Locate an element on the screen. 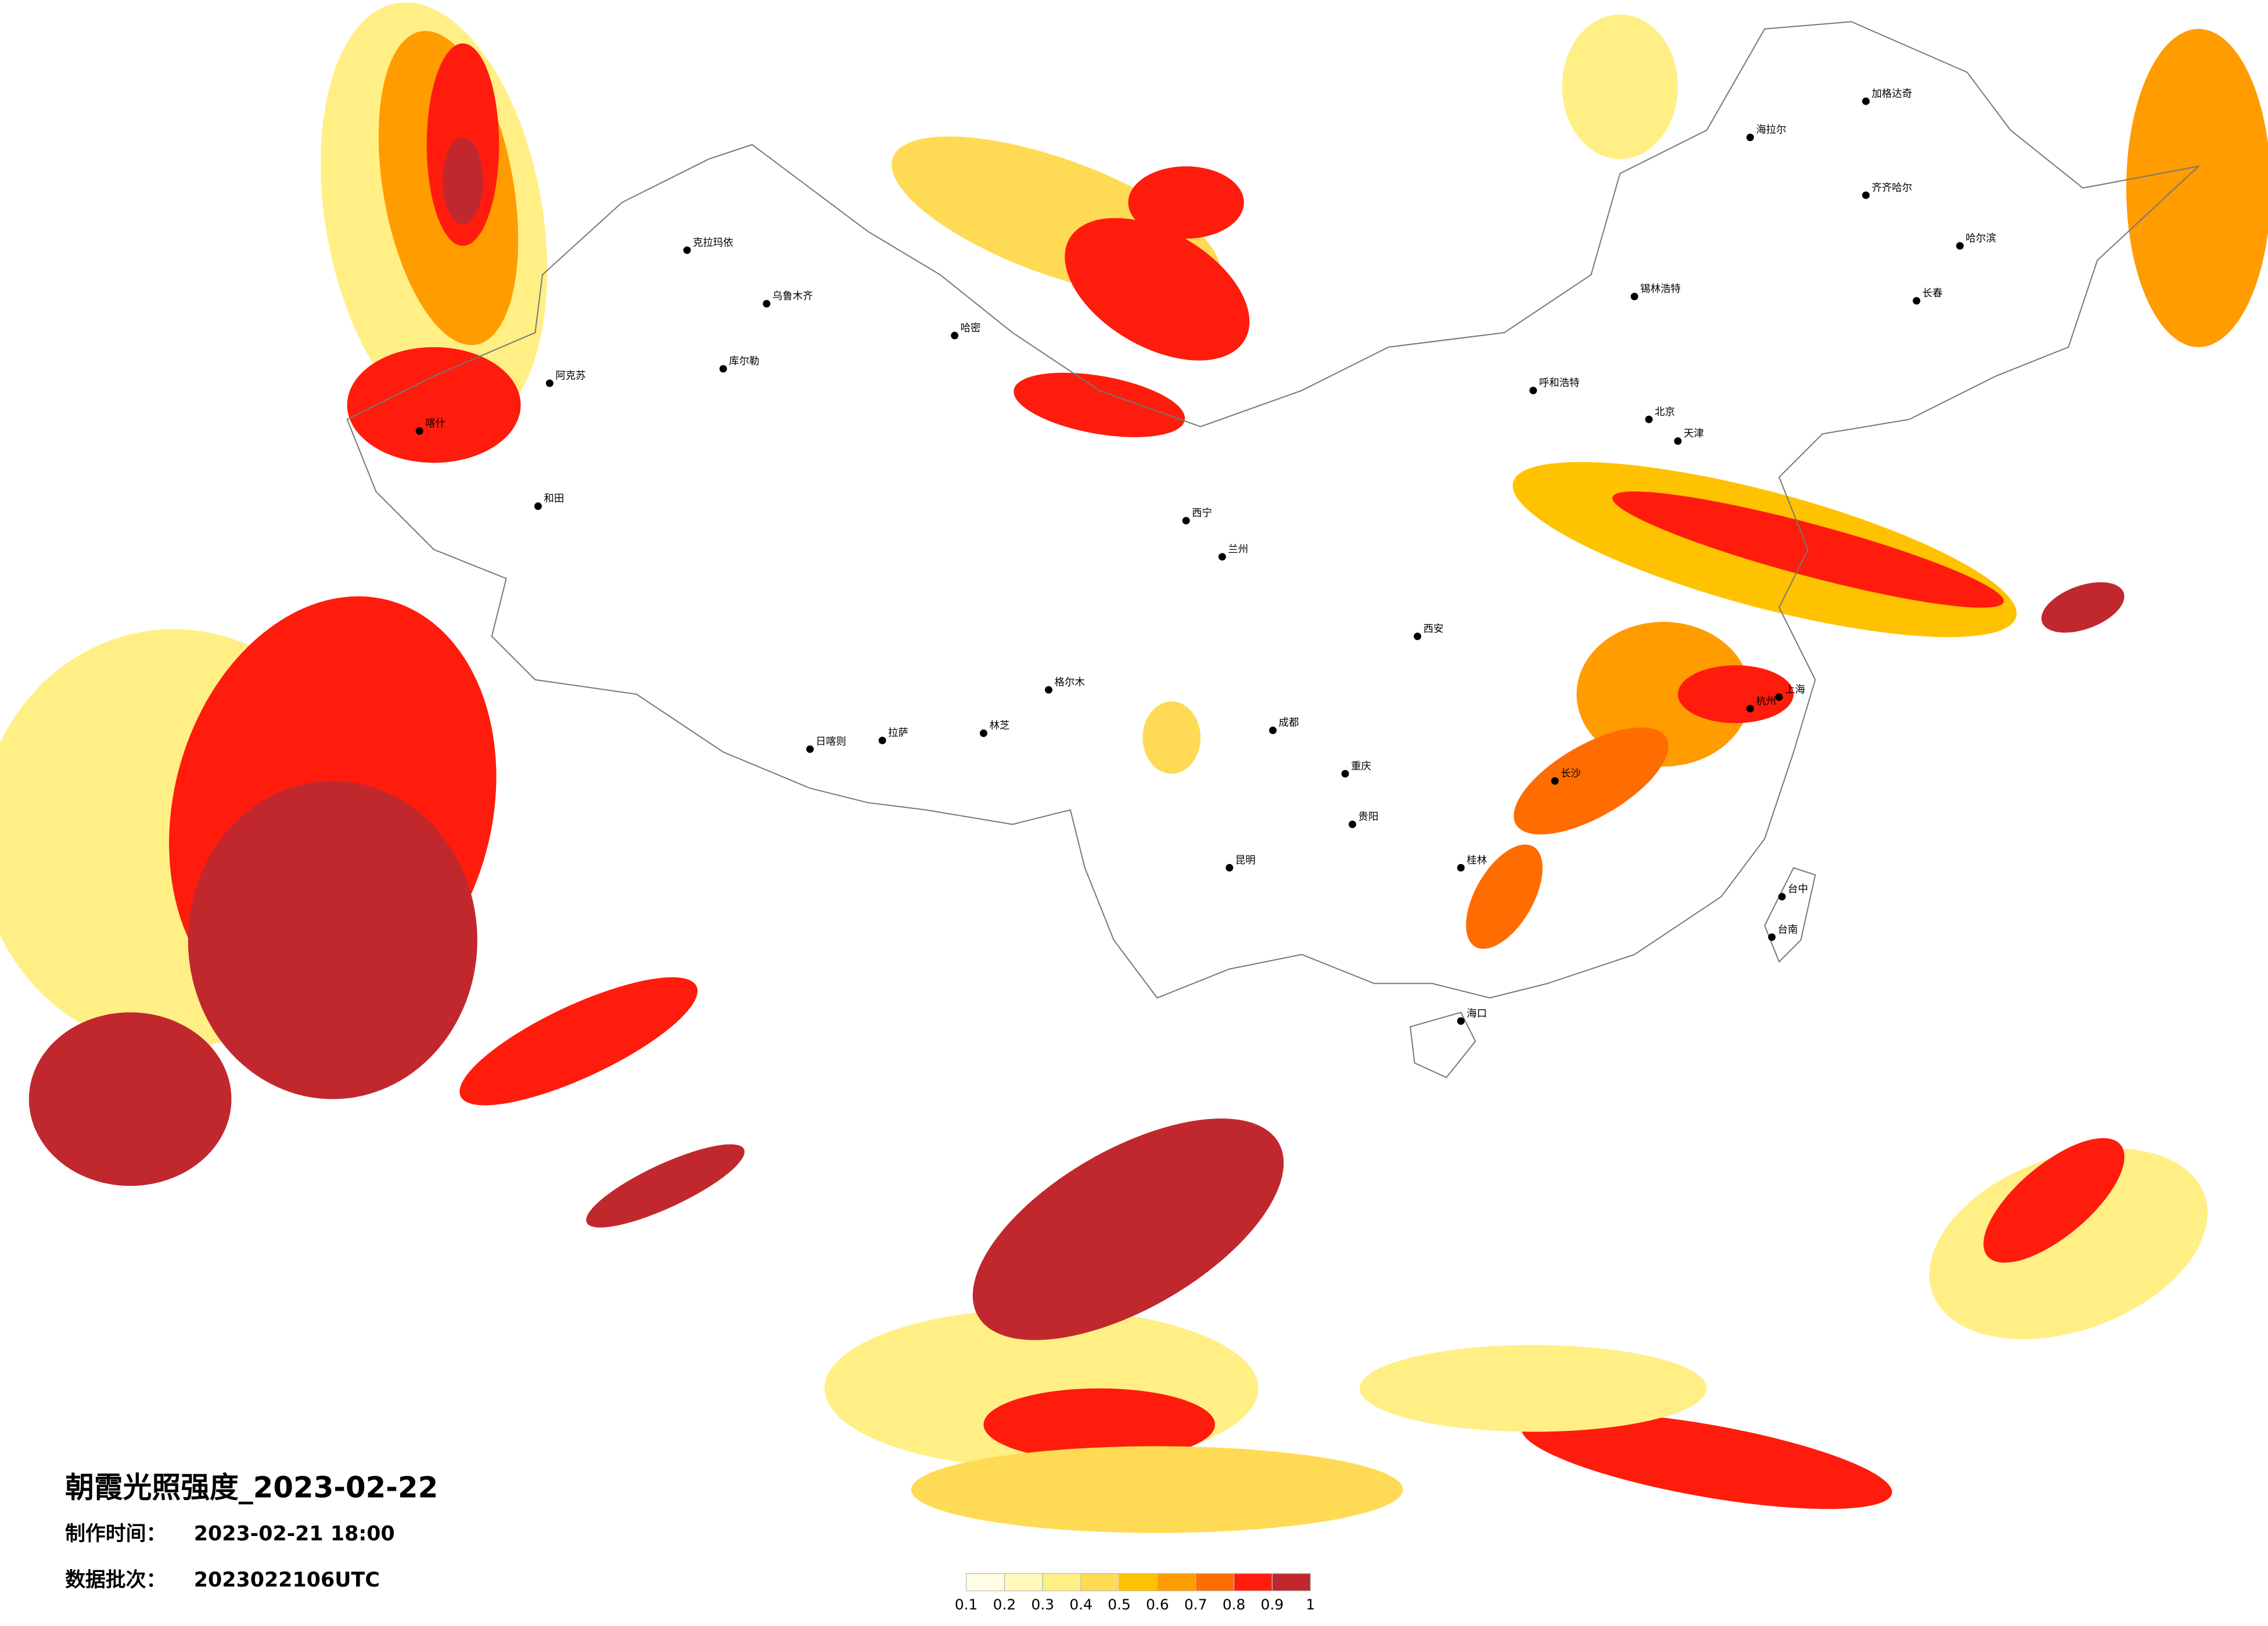 The image size is (2268, 1626). city-label: 重庆 is located at coordinates (1361, 767).